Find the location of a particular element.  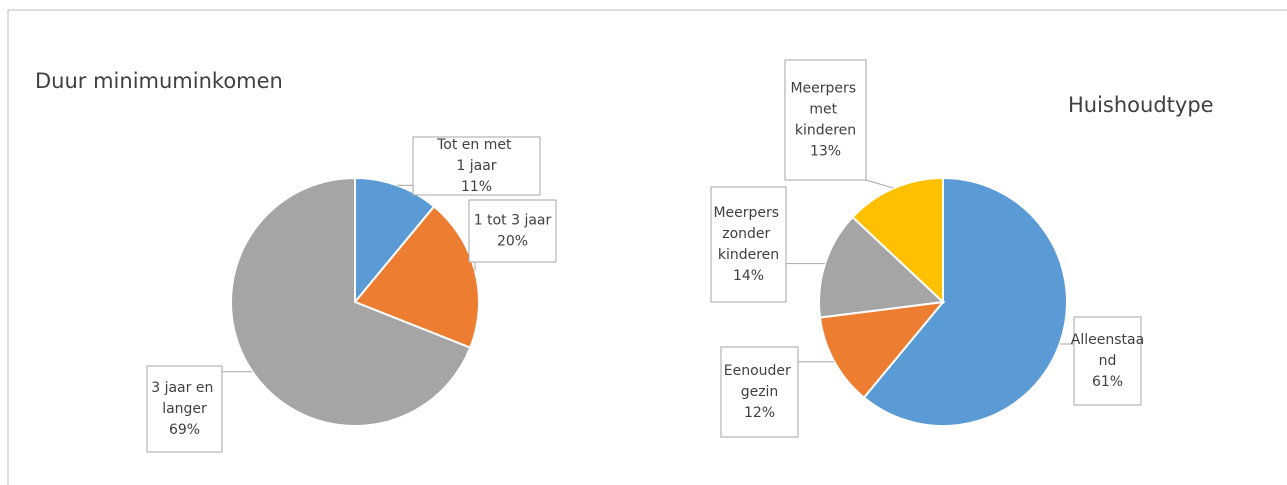

data-label-category: Tot en met 1 jaar is located at coordinates (476, 155).